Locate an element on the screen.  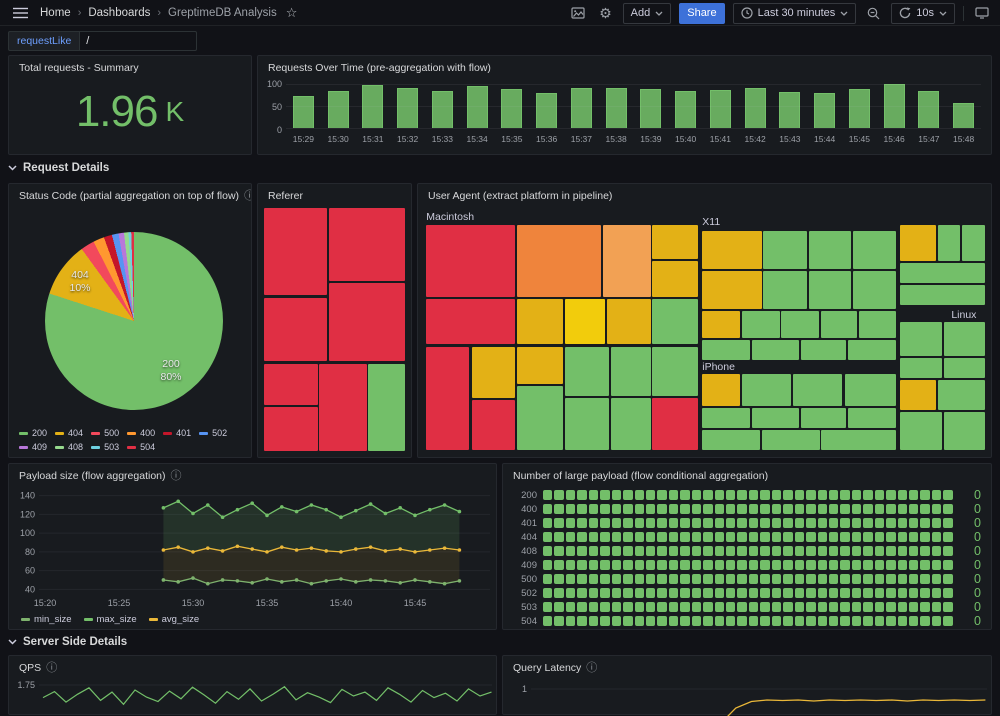
panel-title-qps: QPS ⓘ is located at coordinates (252, 665).